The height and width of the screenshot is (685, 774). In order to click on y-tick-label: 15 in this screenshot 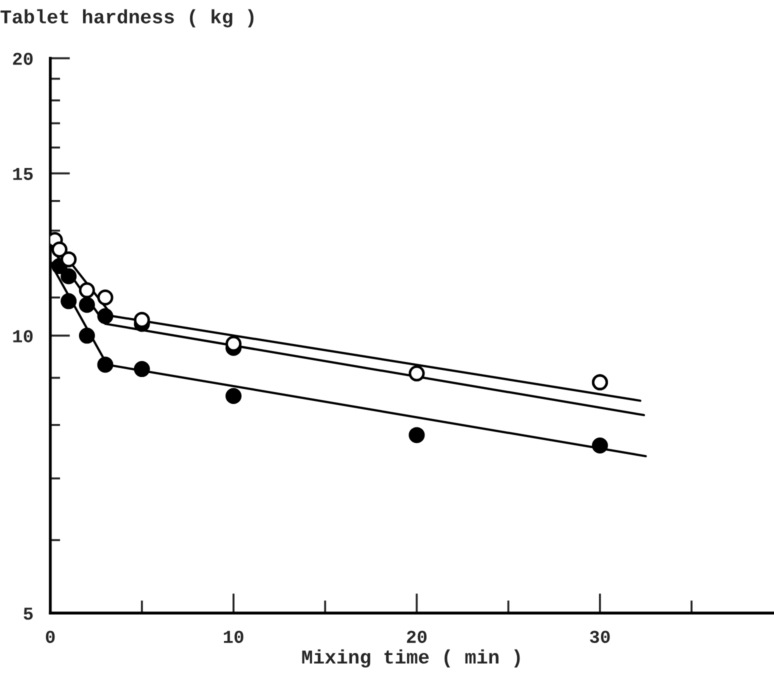, I will do `click(23, 174)`.